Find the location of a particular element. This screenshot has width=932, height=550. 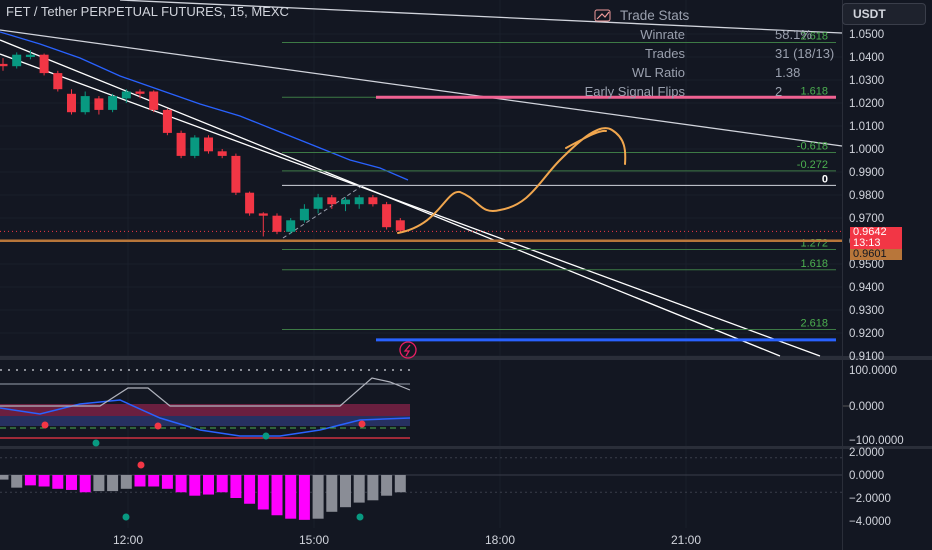

oscillator-tick-label: −100.0000 is located at coordinates (876, 441).